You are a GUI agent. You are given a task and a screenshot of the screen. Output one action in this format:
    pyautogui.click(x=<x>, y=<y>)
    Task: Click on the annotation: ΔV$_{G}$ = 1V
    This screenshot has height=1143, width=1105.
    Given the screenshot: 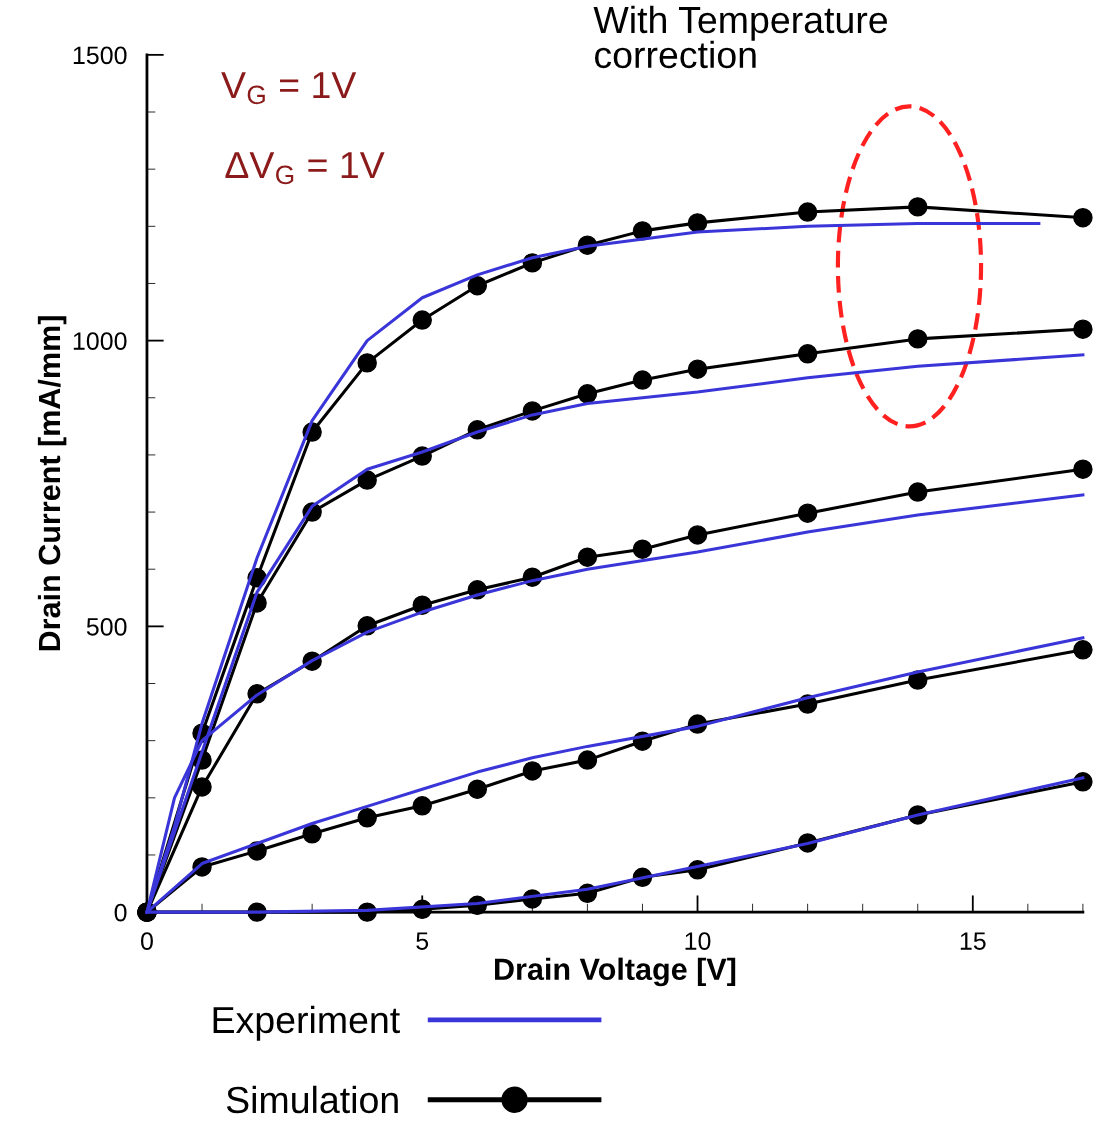 What is the action you would take?
    pyautogui.click(x=305, y=168)
    